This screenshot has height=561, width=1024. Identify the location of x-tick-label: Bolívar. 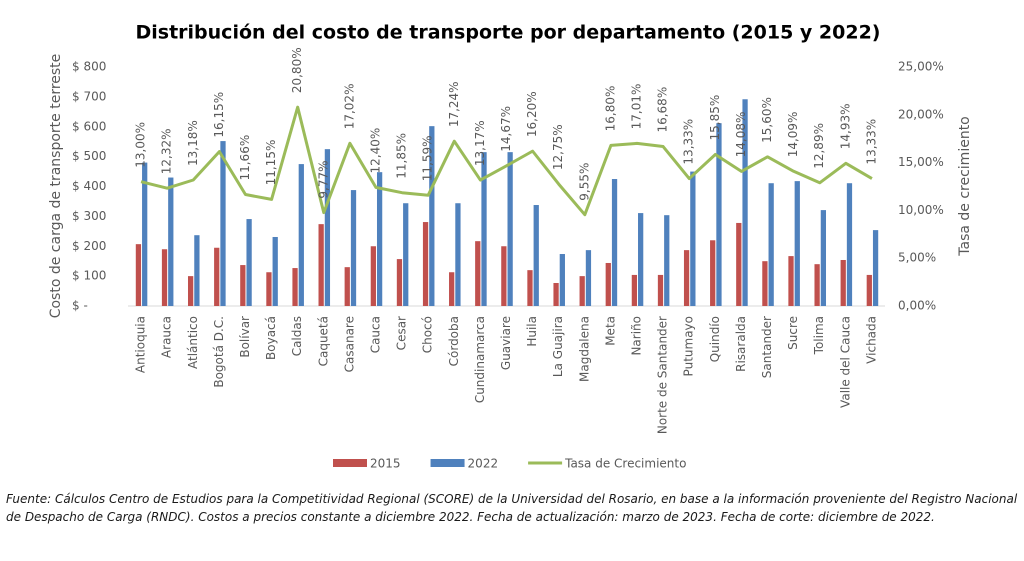
(245, 337).